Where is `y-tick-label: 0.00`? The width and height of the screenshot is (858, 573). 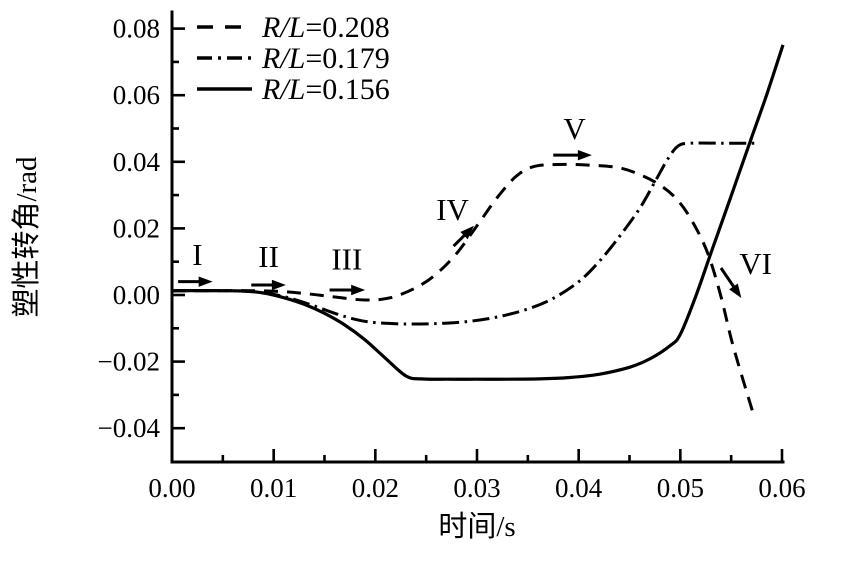
y-tick-label: 0.00 is located at coordinates (136, 295).